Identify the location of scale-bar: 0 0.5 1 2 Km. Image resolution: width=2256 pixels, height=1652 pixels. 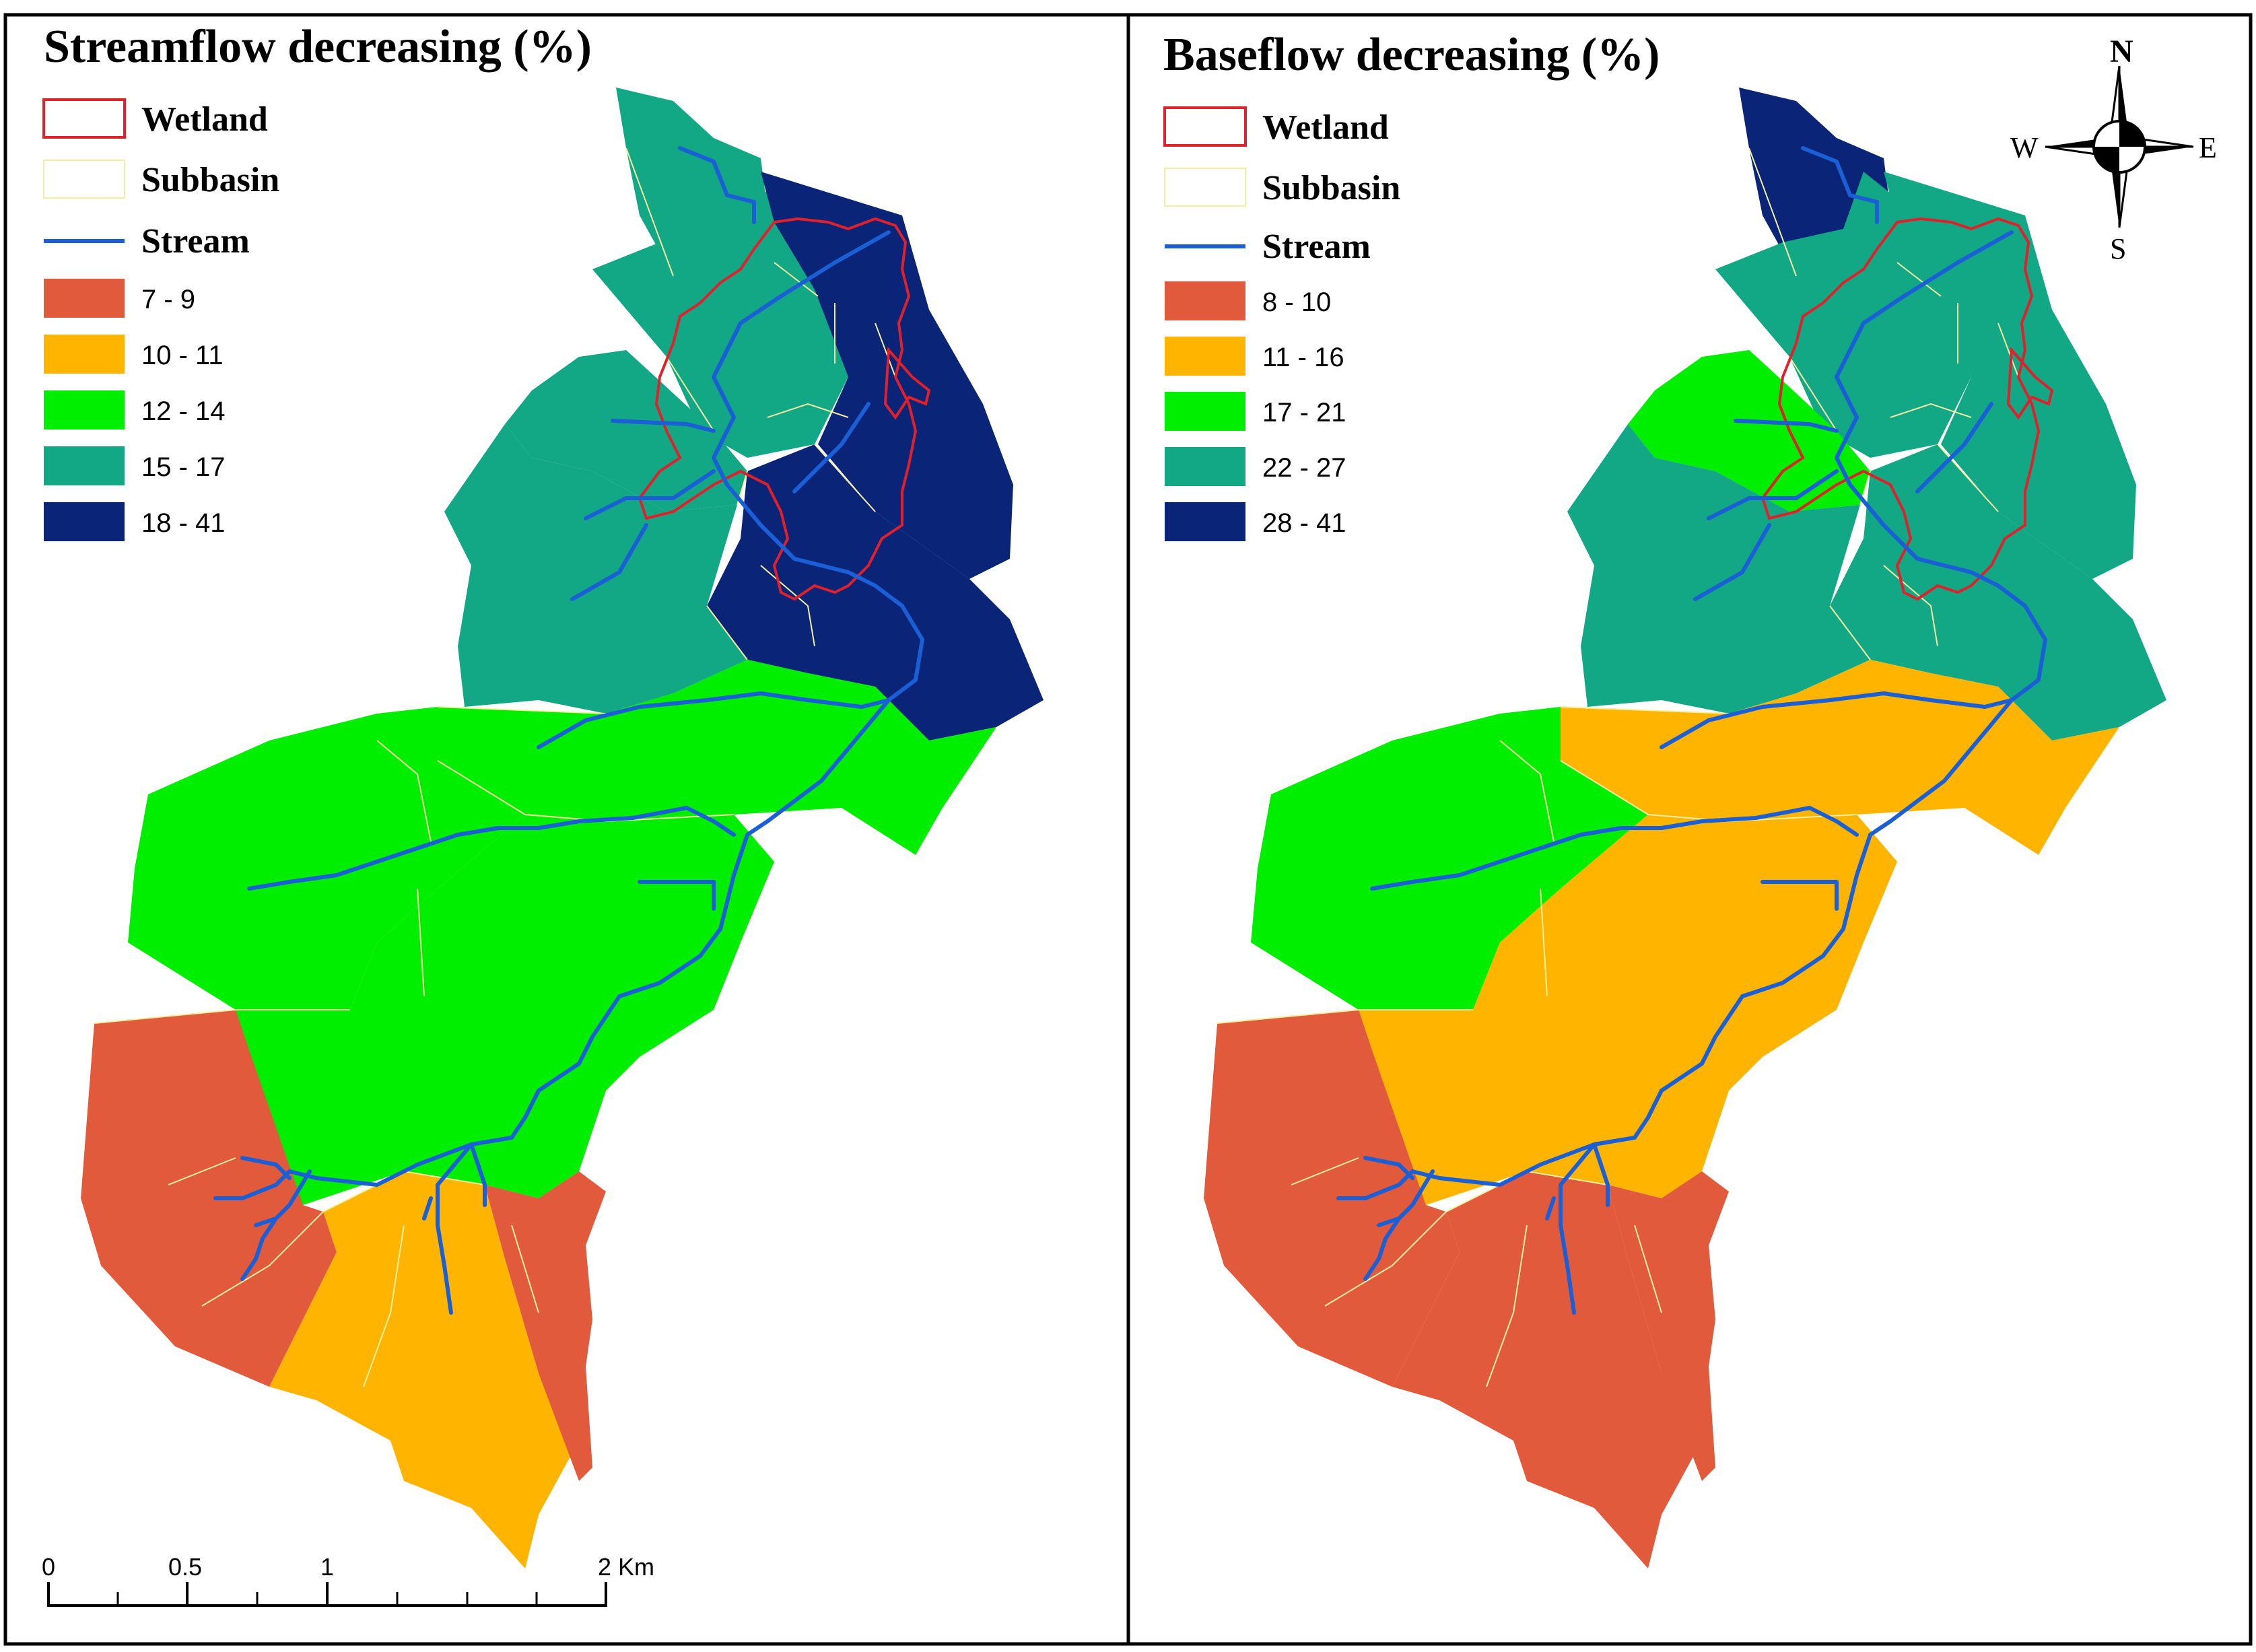
(348, 1580).